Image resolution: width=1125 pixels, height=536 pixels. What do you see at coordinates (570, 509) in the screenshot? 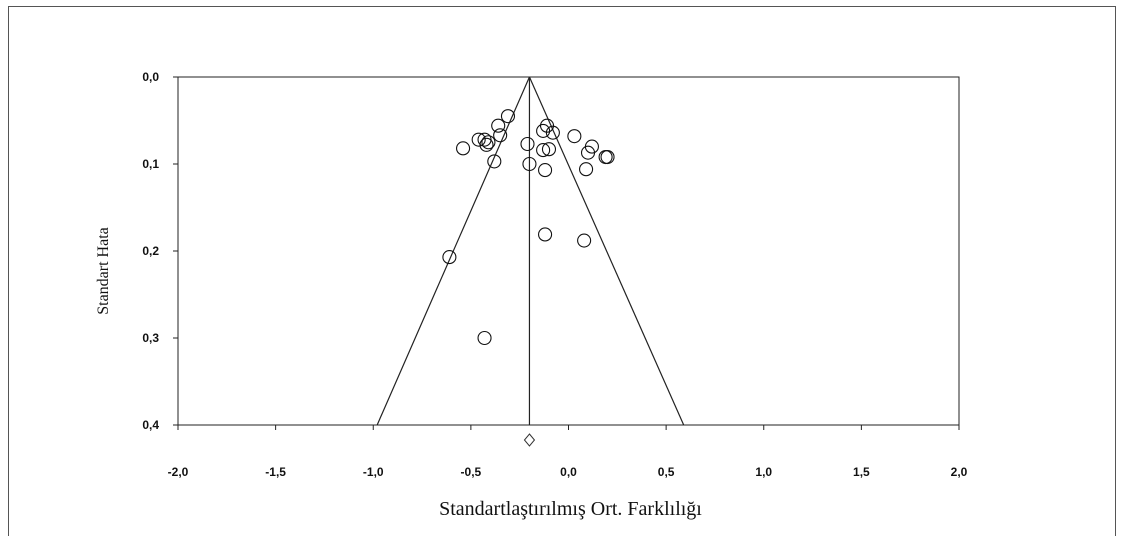
I see `x-axis-label: Standartlaştırılmış Ort. Farklılığı` at bounding box center [570, 509].